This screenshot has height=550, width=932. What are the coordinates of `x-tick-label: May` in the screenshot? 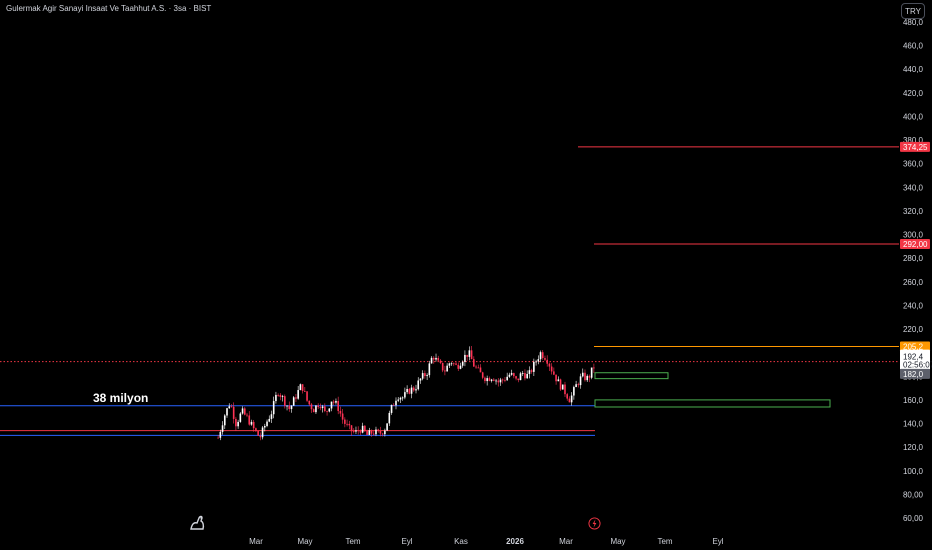 It's located at (617, 541).